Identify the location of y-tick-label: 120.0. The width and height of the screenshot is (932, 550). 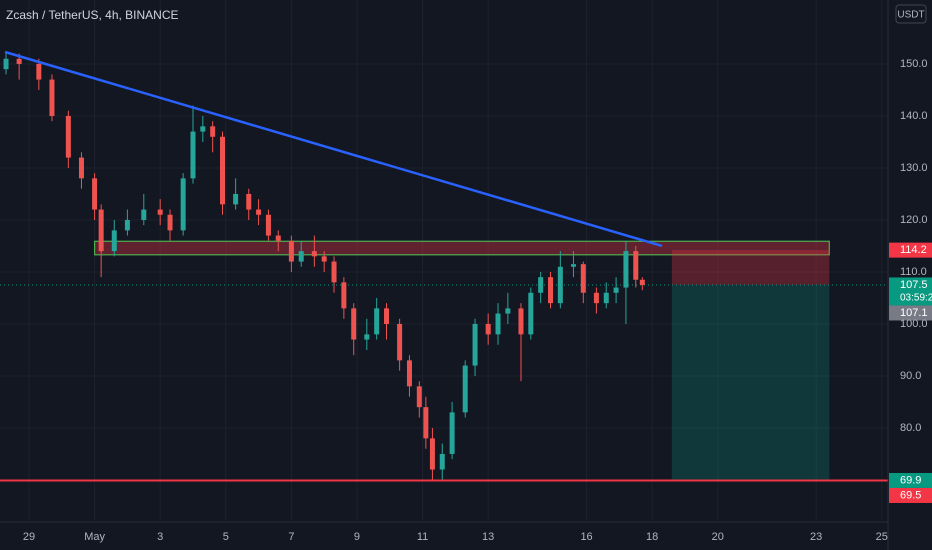
(914, 220).